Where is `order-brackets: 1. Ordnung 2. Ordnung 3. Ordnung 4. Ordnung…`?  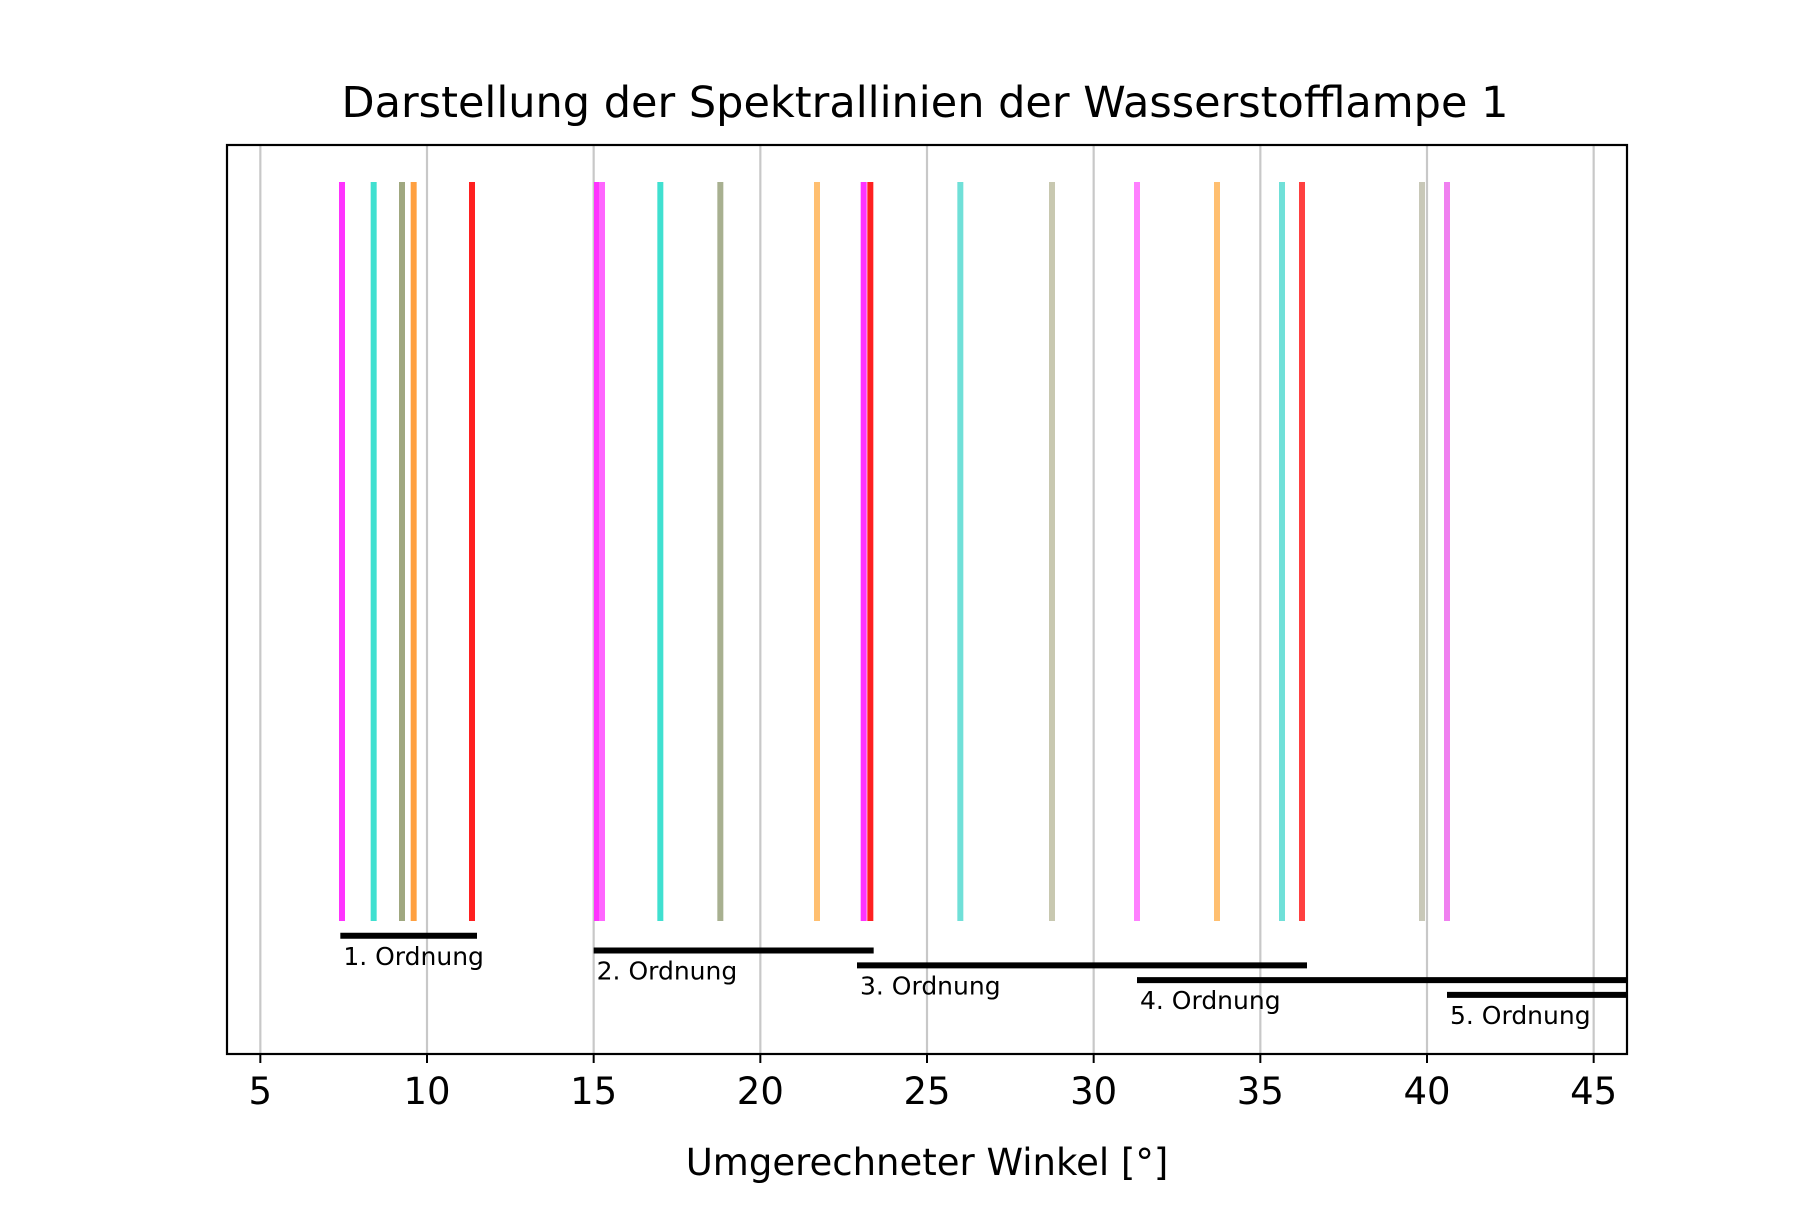
order-brackets: 1. Ordnung 2. Ordnung 3. Ordnung 4. Ordnung… is located at coordinates (983, 981).